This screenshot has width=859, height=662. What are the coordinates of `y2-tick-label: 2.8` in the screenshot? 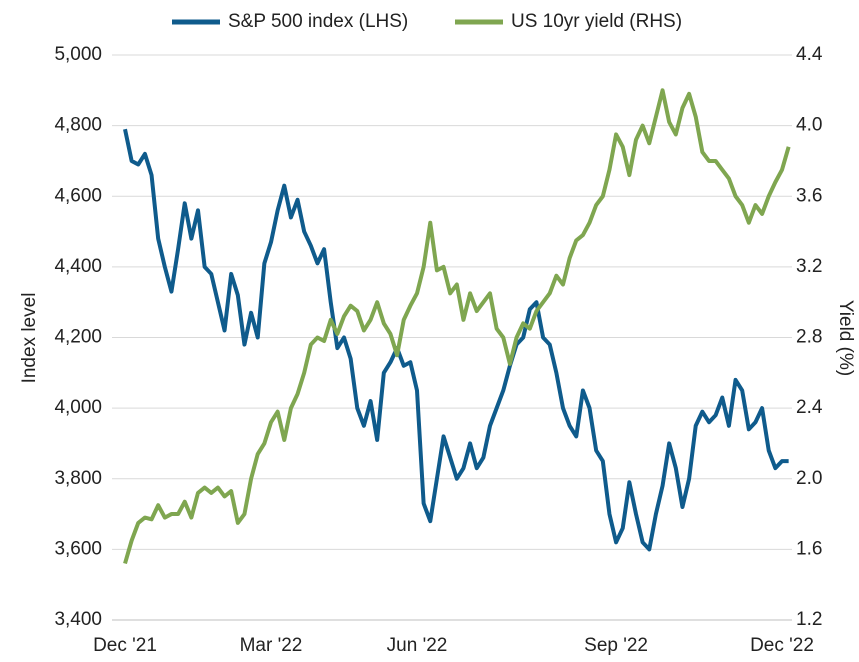 It's located at (809, 337).